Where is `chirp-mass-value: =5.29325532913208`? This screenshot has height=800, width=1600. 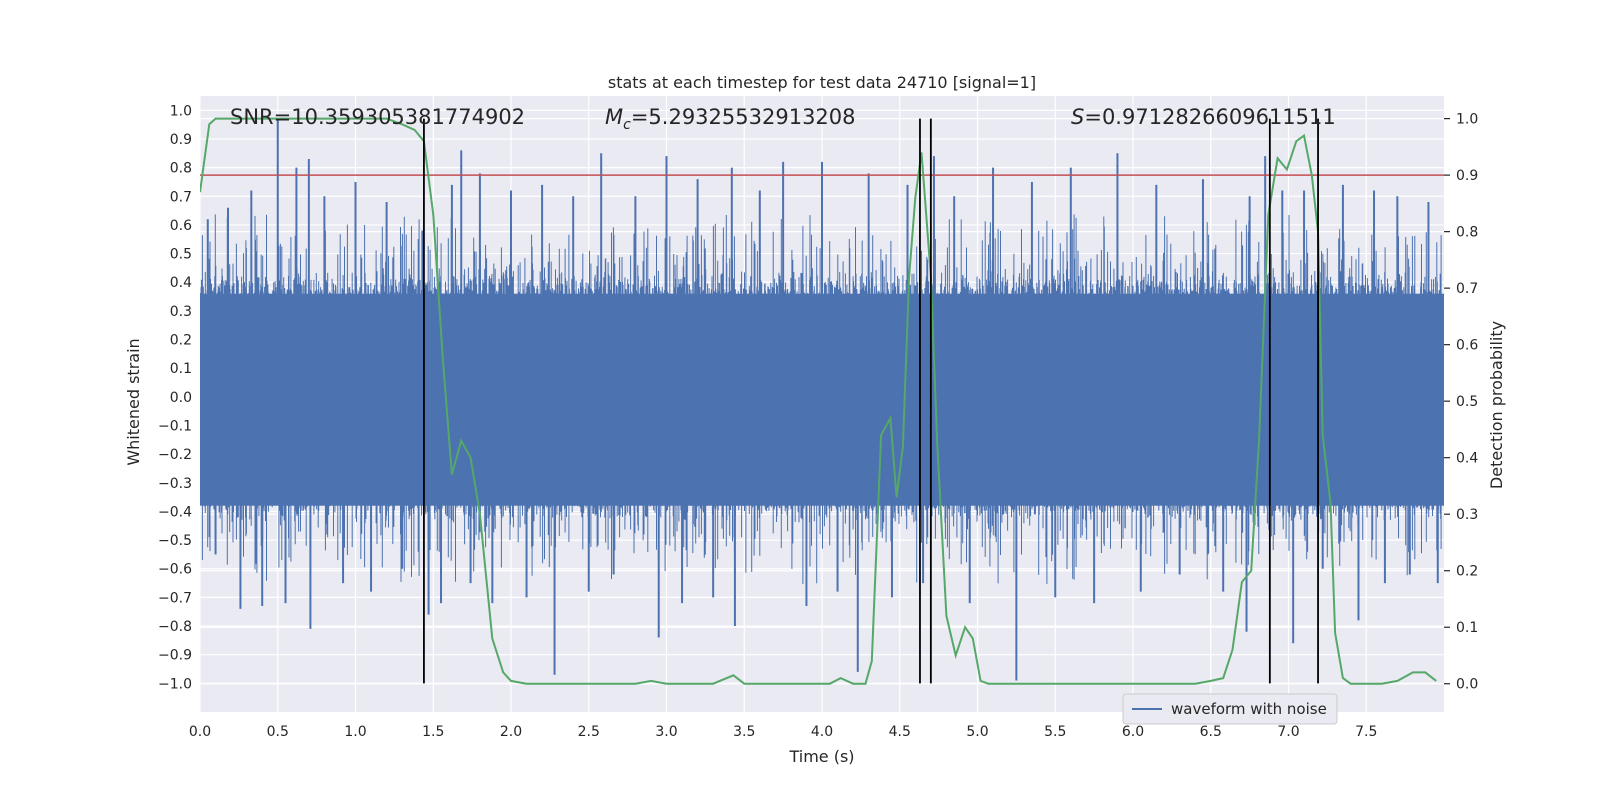
chirp-mass-value: =5.29325532913208 is located at coordinates (743, 117).